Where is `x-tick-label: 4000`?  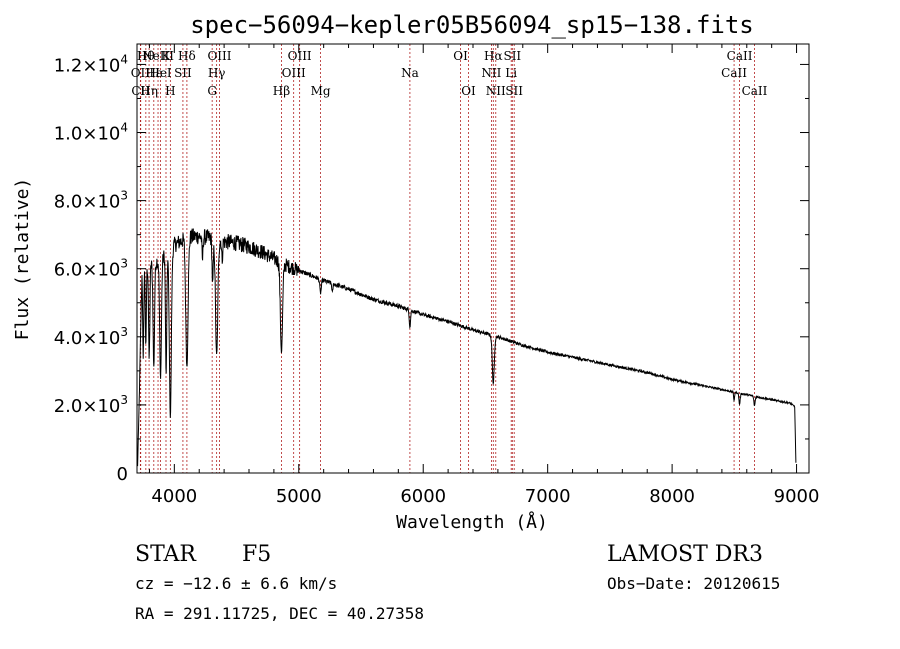 x-tick-label: 4000 is located at coordinates (174, 496).